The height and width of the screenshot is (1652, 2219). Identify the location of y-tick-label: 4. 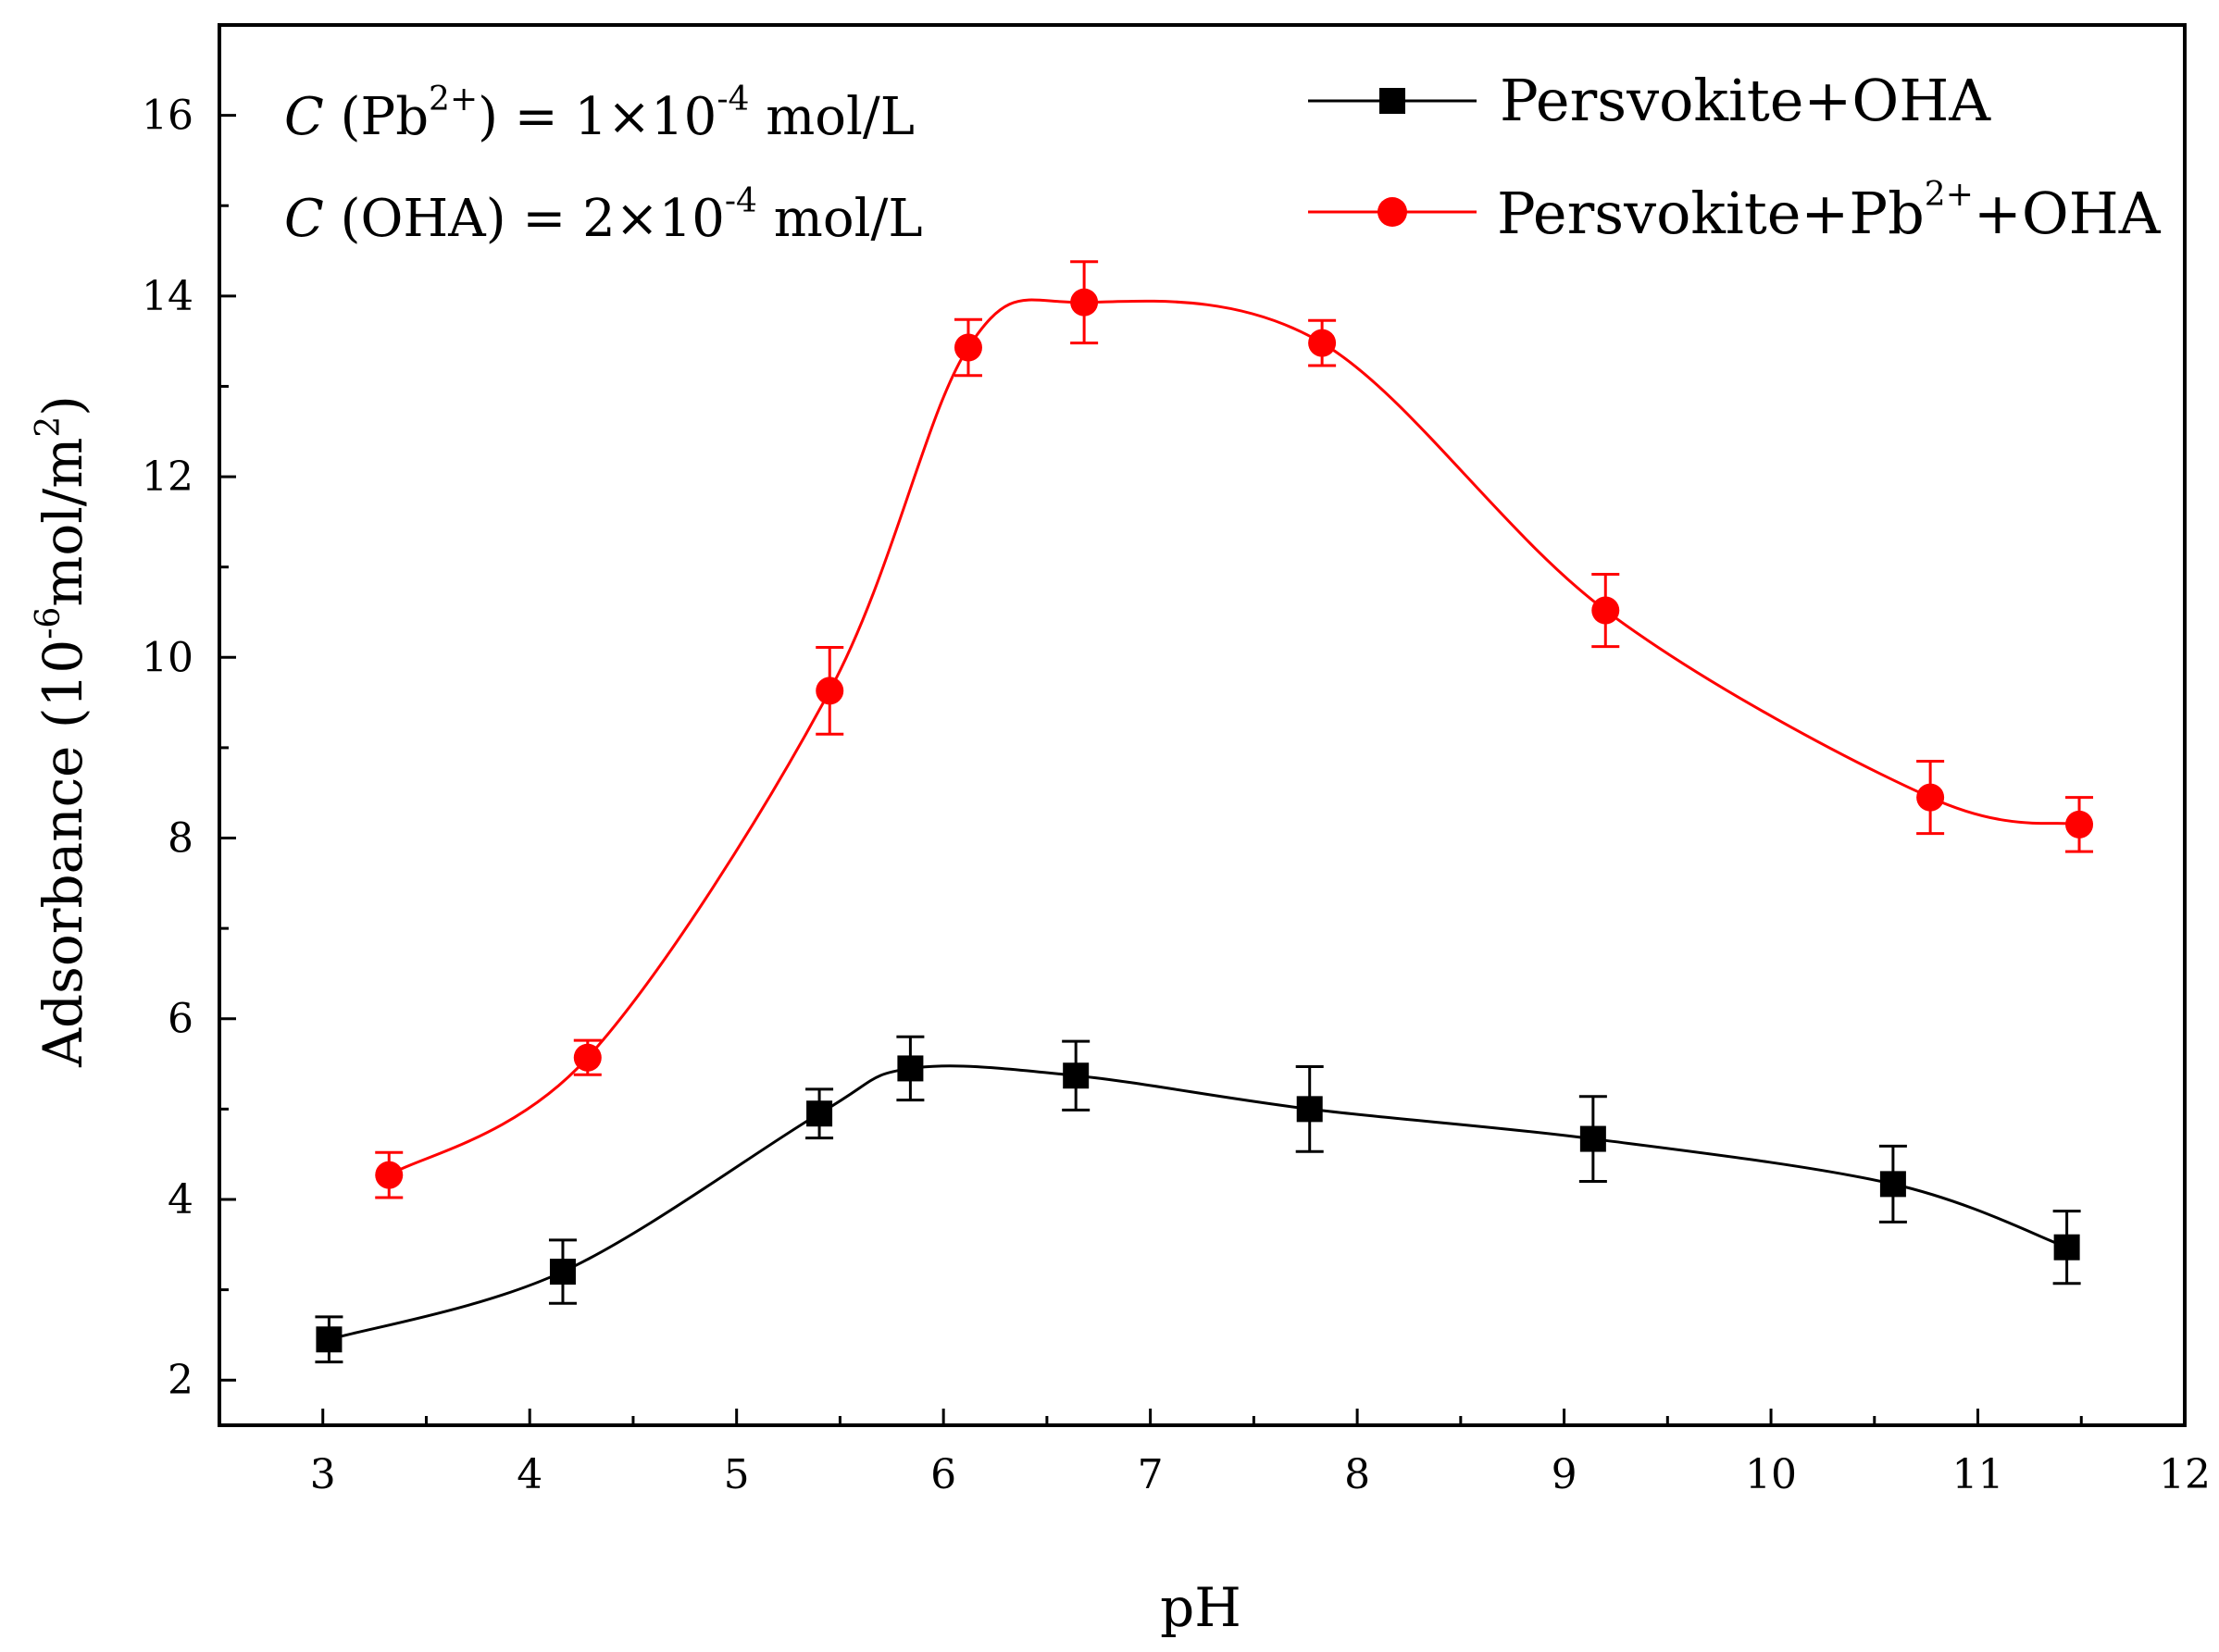
(180, 1199).